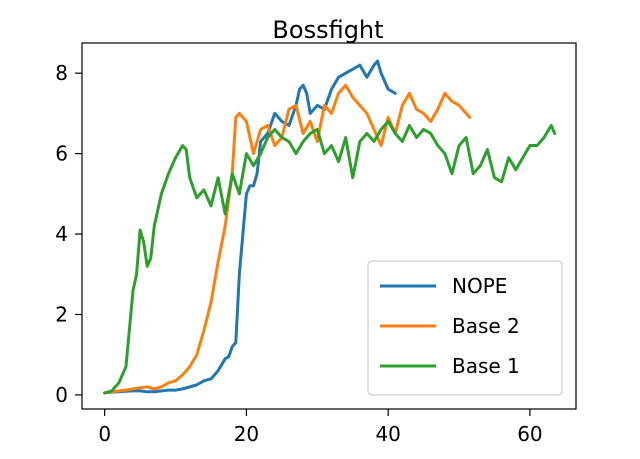  I want to click on y-tick-label: 0, so click(61, 395).